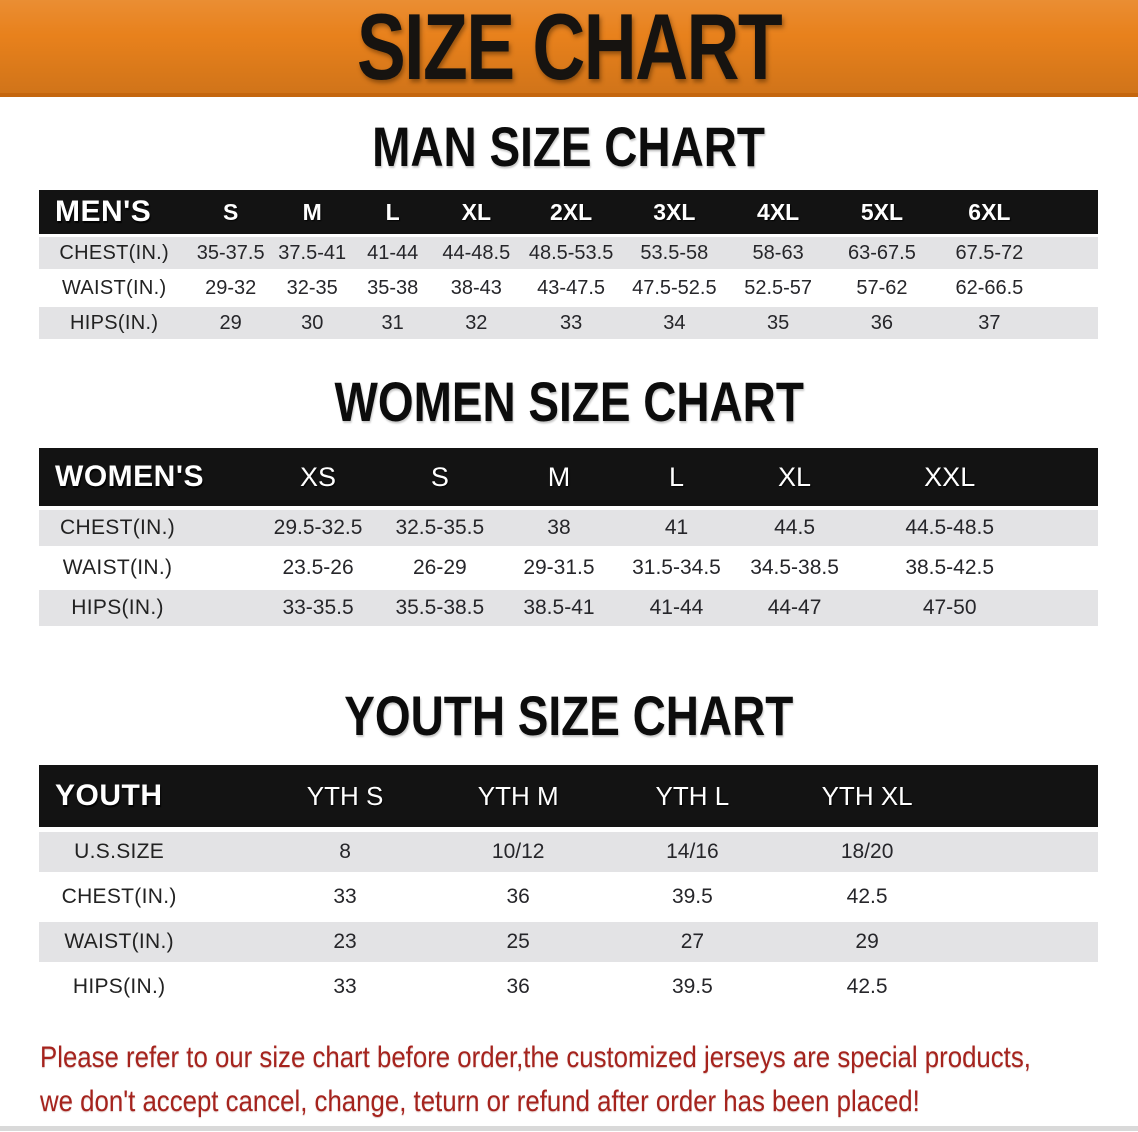 Image resolution: width=1138 pixels, height=1132 pixels. I want to click on size-column-header: 4XL, so click(778, 212).